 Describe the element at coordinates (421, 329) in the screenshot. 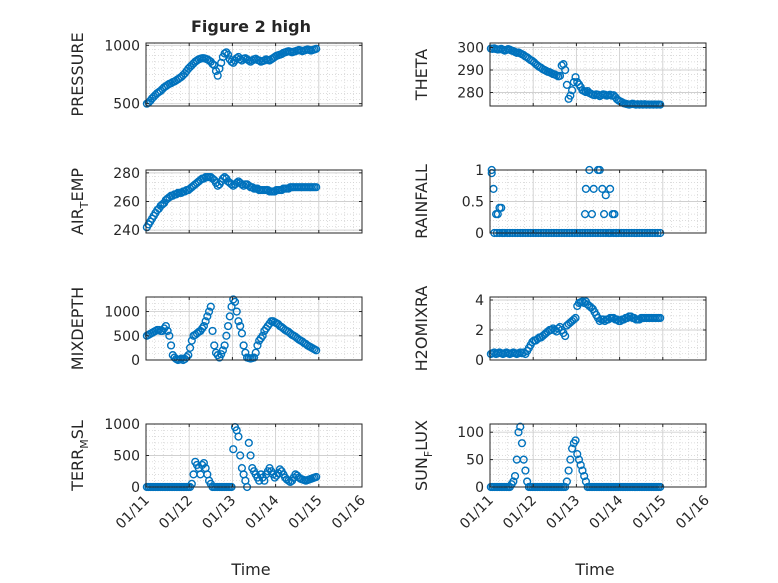

I see `y-axis-label: H2OMIXRA` at that location.